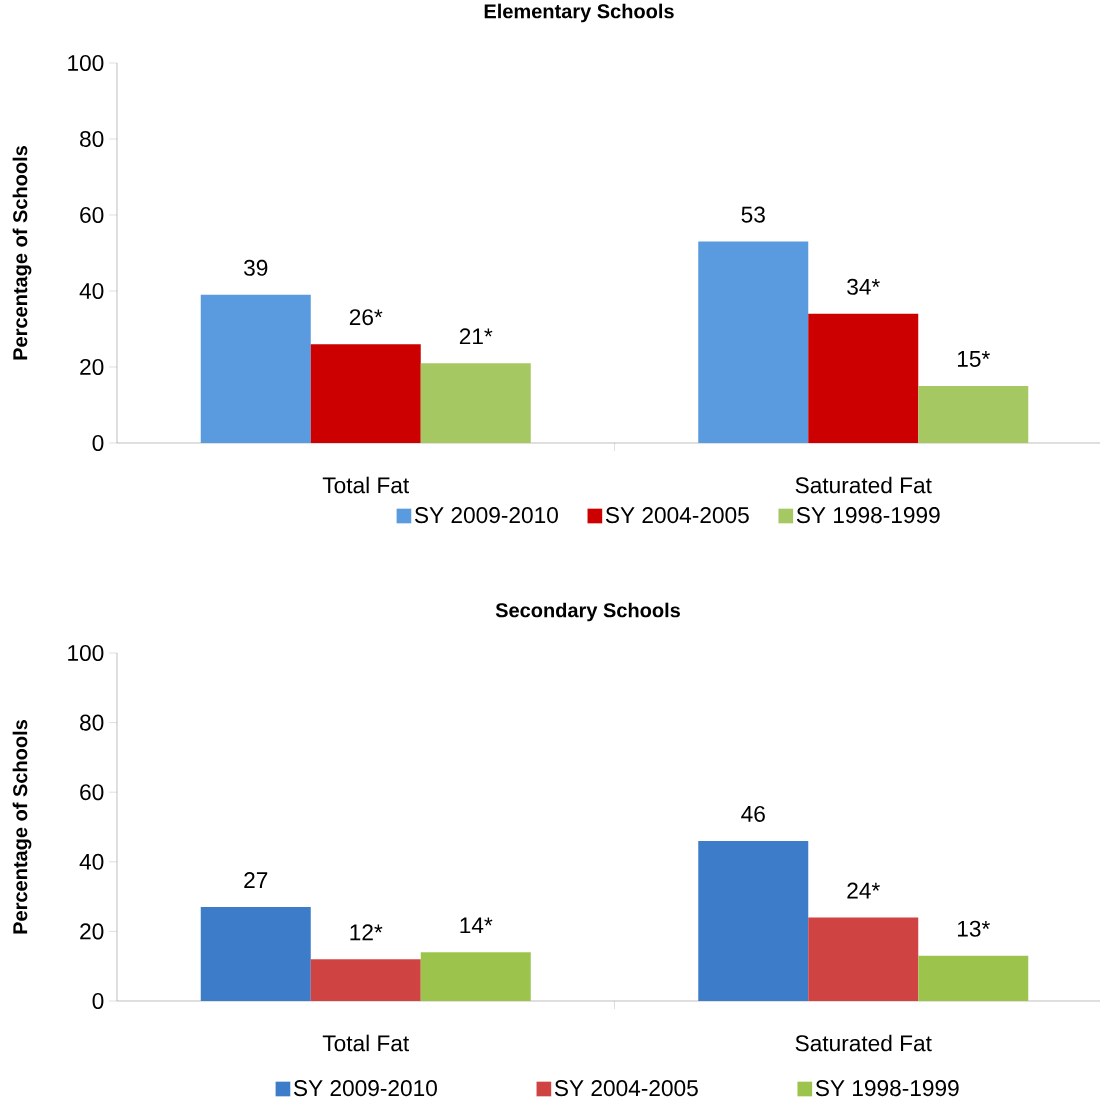 The height and width of the screenshot is (1103, 1100). What do you see at coordinates (587, 612) in the screenshot?
I see `chart-title: Secondary Schools` at bounding box center [587, 612].